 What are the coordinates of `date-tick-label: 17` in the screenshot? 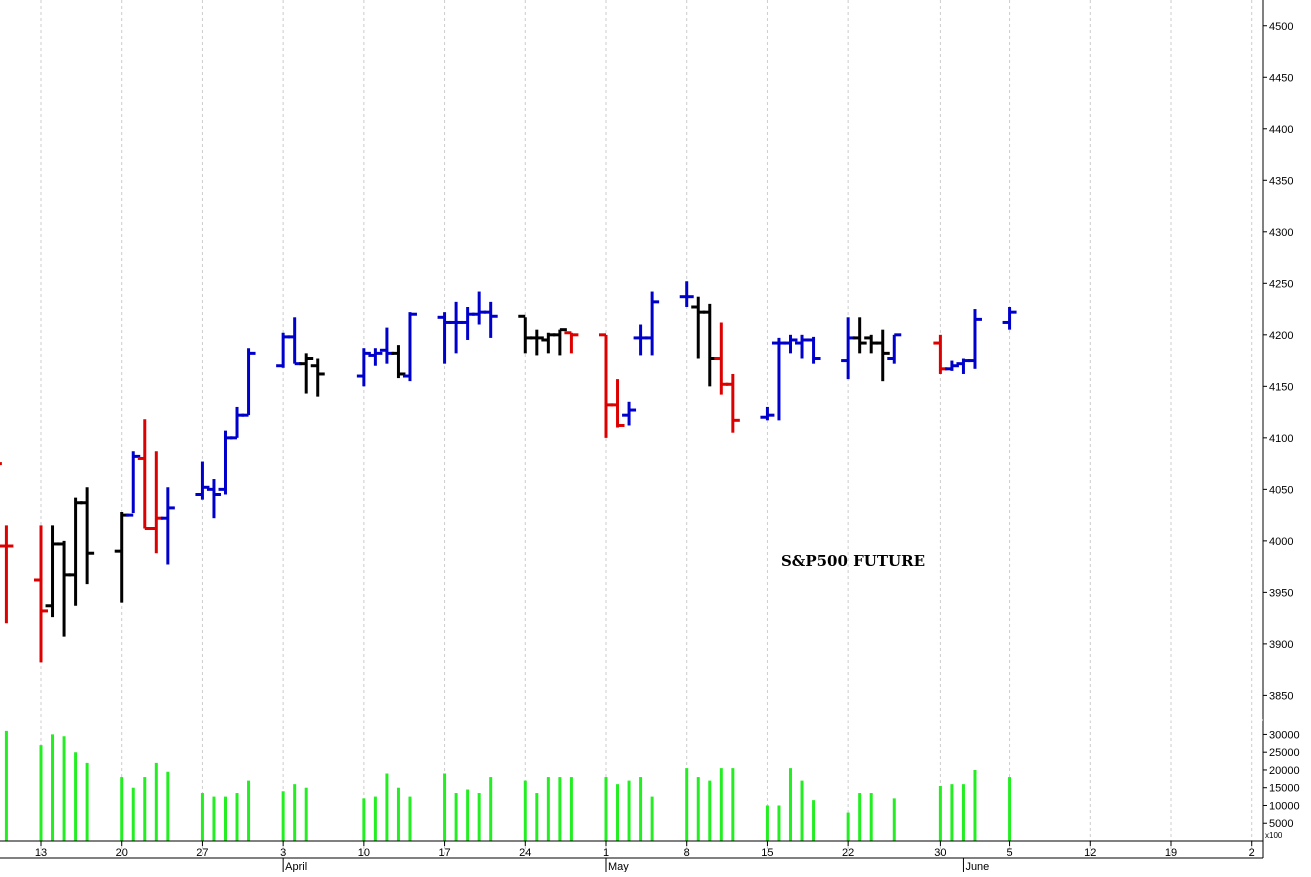 It's located at (444, 853).